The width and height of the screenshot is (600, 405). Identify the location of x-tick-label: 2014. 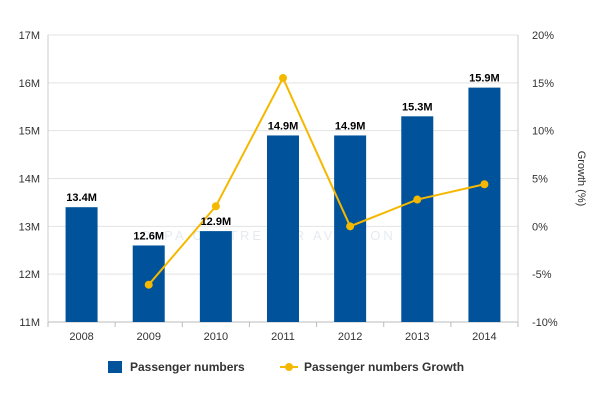
(484, 337).